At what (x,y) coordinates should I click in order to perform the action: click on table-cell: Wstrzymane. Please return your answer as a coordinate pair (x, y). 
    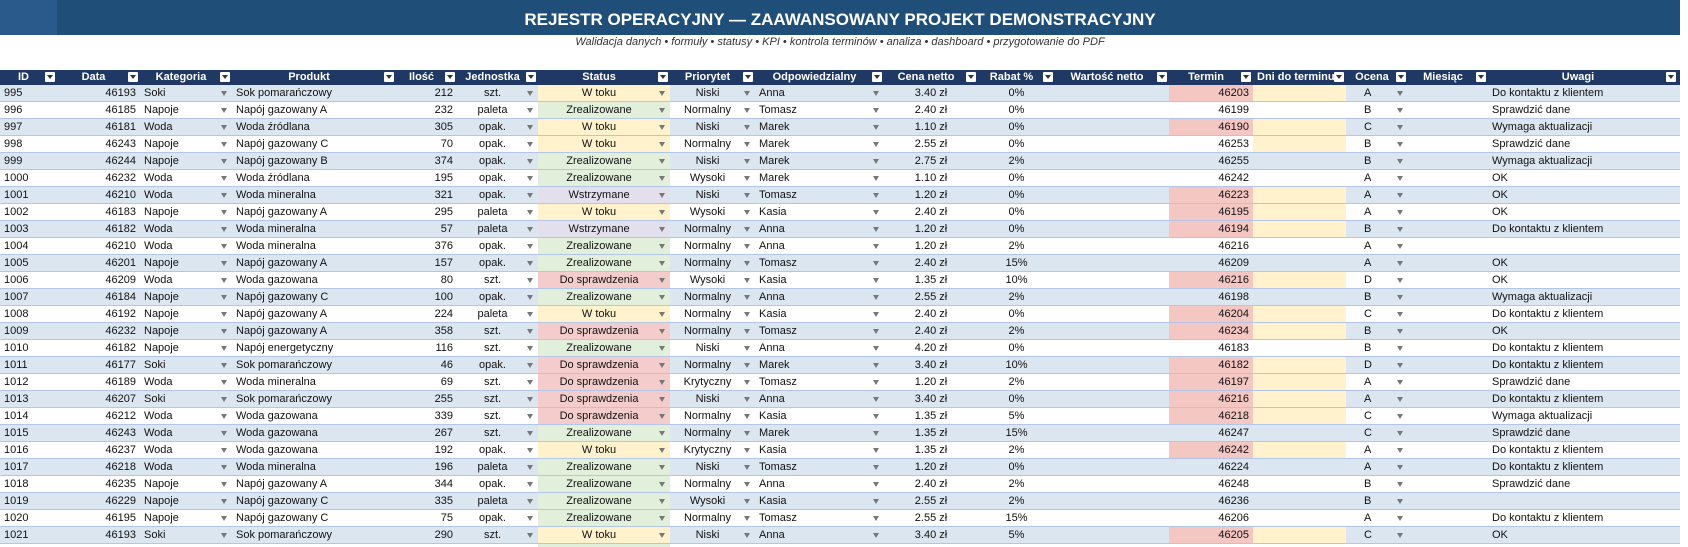
    Looking at the image, I should click on (604, 229).